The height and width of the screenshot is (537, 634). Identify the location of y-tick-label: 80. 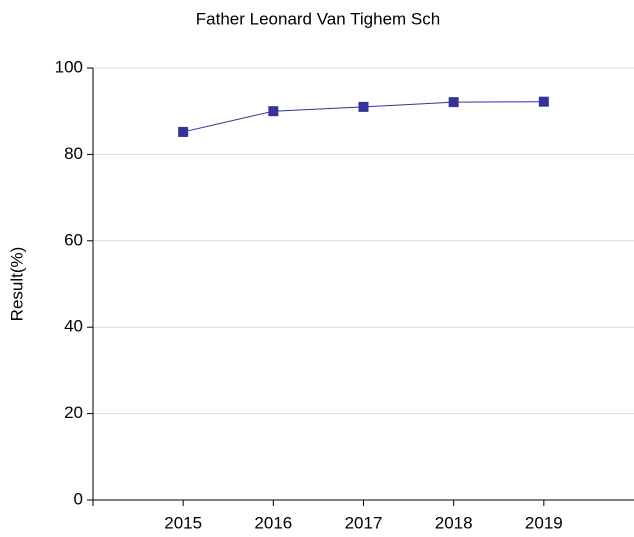
(73, 153).